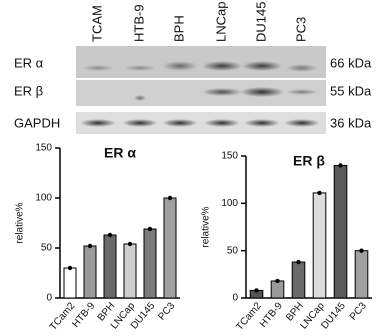  Describe the element at coordinates (351, 62) in the screenshot. I see `size-label: 66 kDa` at that location.